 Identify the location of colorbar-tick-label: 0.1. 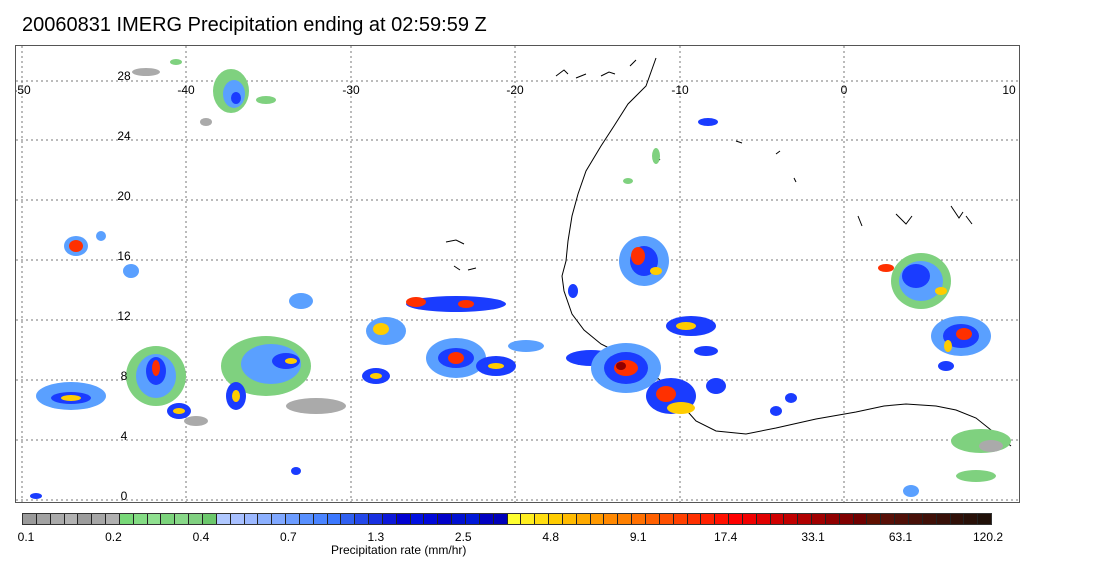
(26, 537).